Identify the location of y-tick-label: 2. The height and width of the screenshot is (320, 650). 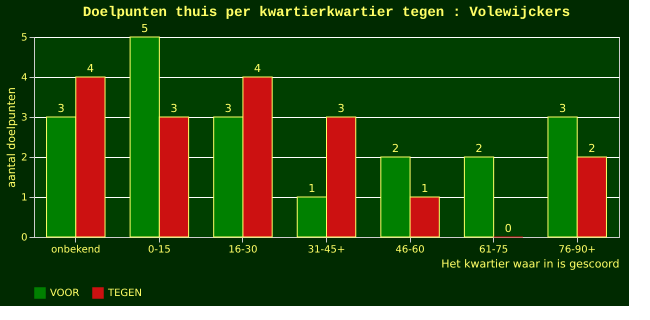
(24, 158).